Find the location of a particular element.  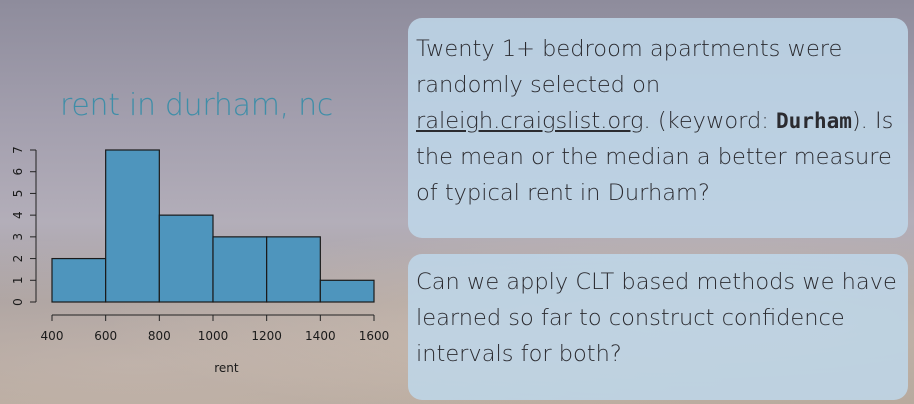

x-tick-label: 1200 is located at coordinates (266, 336).